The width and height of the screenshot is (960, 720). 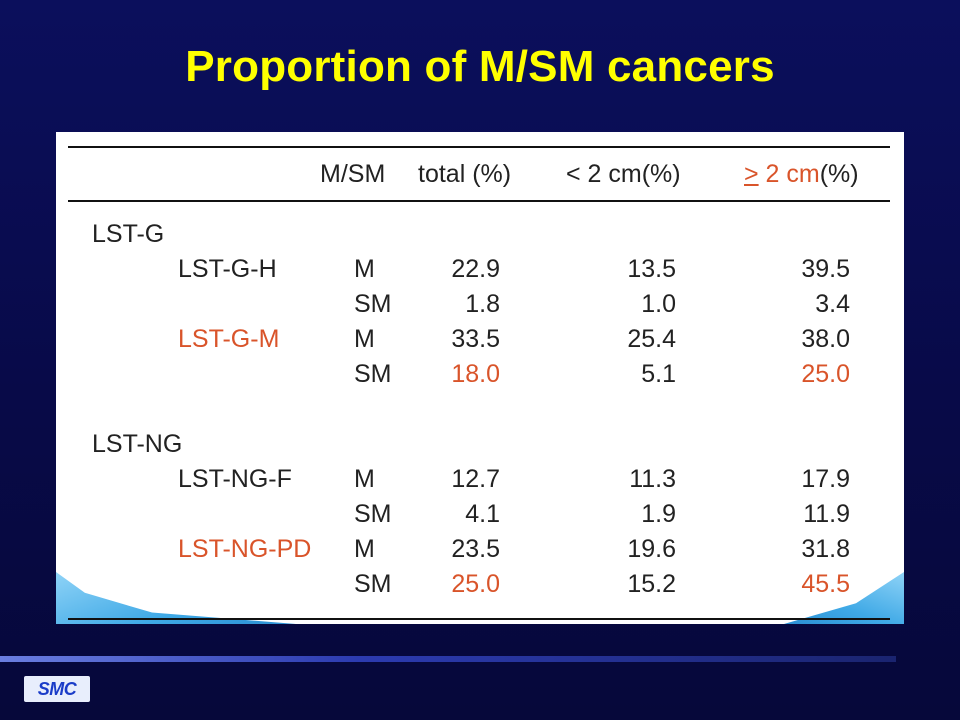 What do you see at coordinates (480, 66) in the screenshot?
I see `slide-title: Proportion of M/SM cancers` at bounding box center [480, 66].